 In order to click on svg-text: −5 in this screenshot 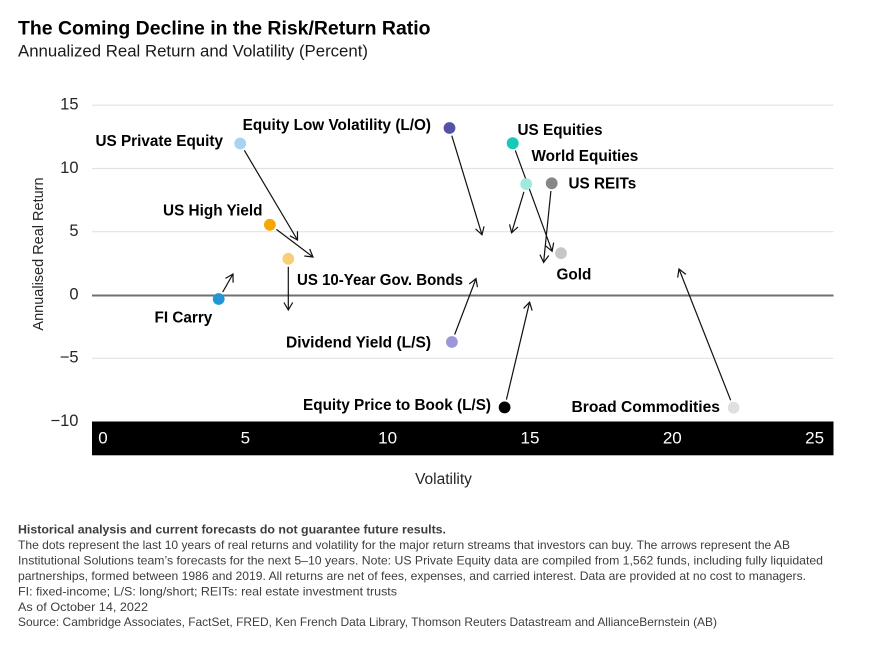, I will do `click(69, 358)`.